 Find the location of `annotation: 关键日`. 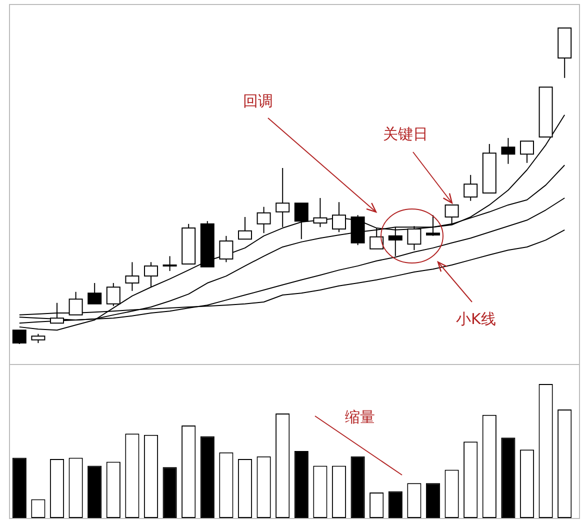

annotation: 关键日 is located at coordinates (405, 134).